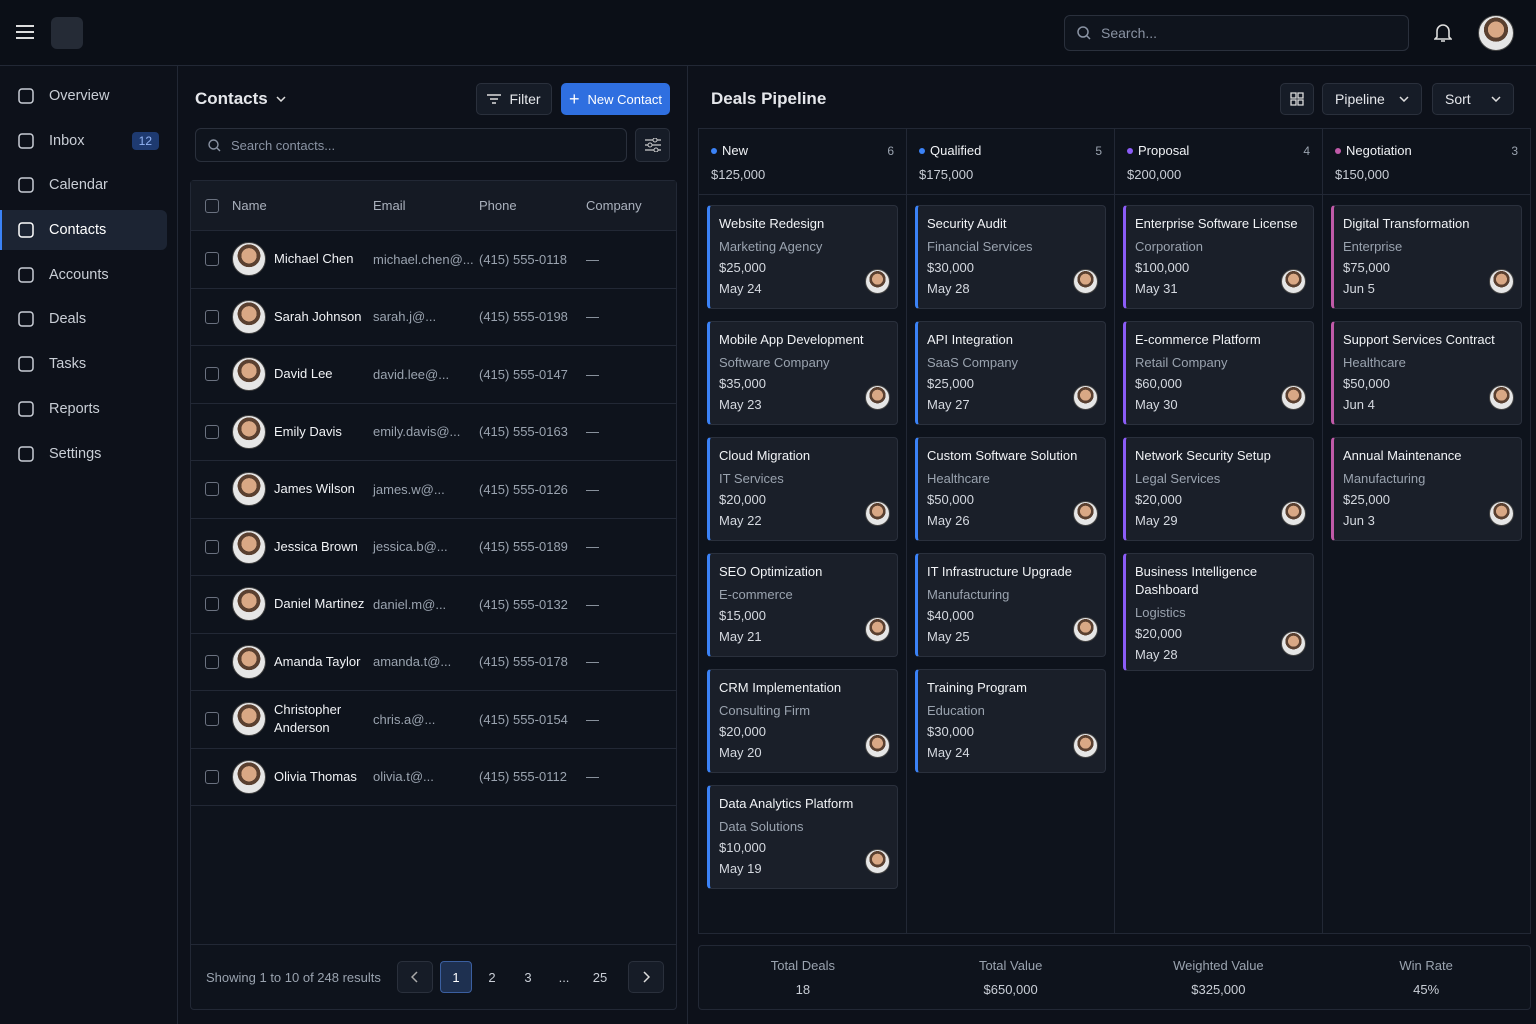 The image size is (1536, 1024). I want to click on stage-count: 5, so click(1098, 150).